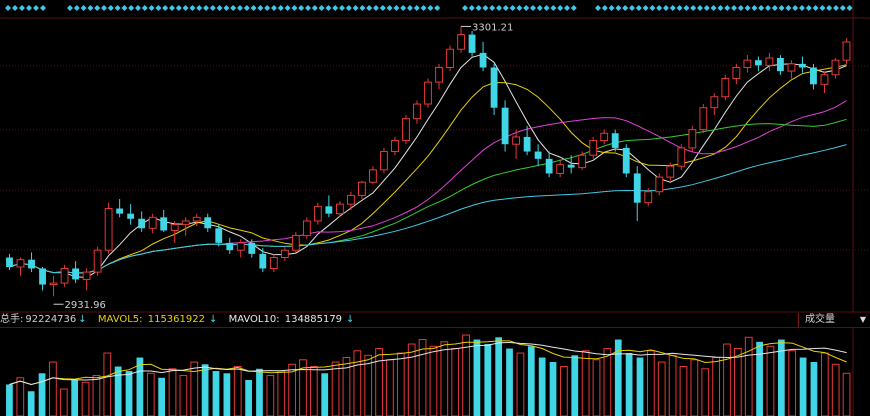  Describe the element at coordinates (429, 8) in the screenshot. I see `top-signal-markers` at that location.